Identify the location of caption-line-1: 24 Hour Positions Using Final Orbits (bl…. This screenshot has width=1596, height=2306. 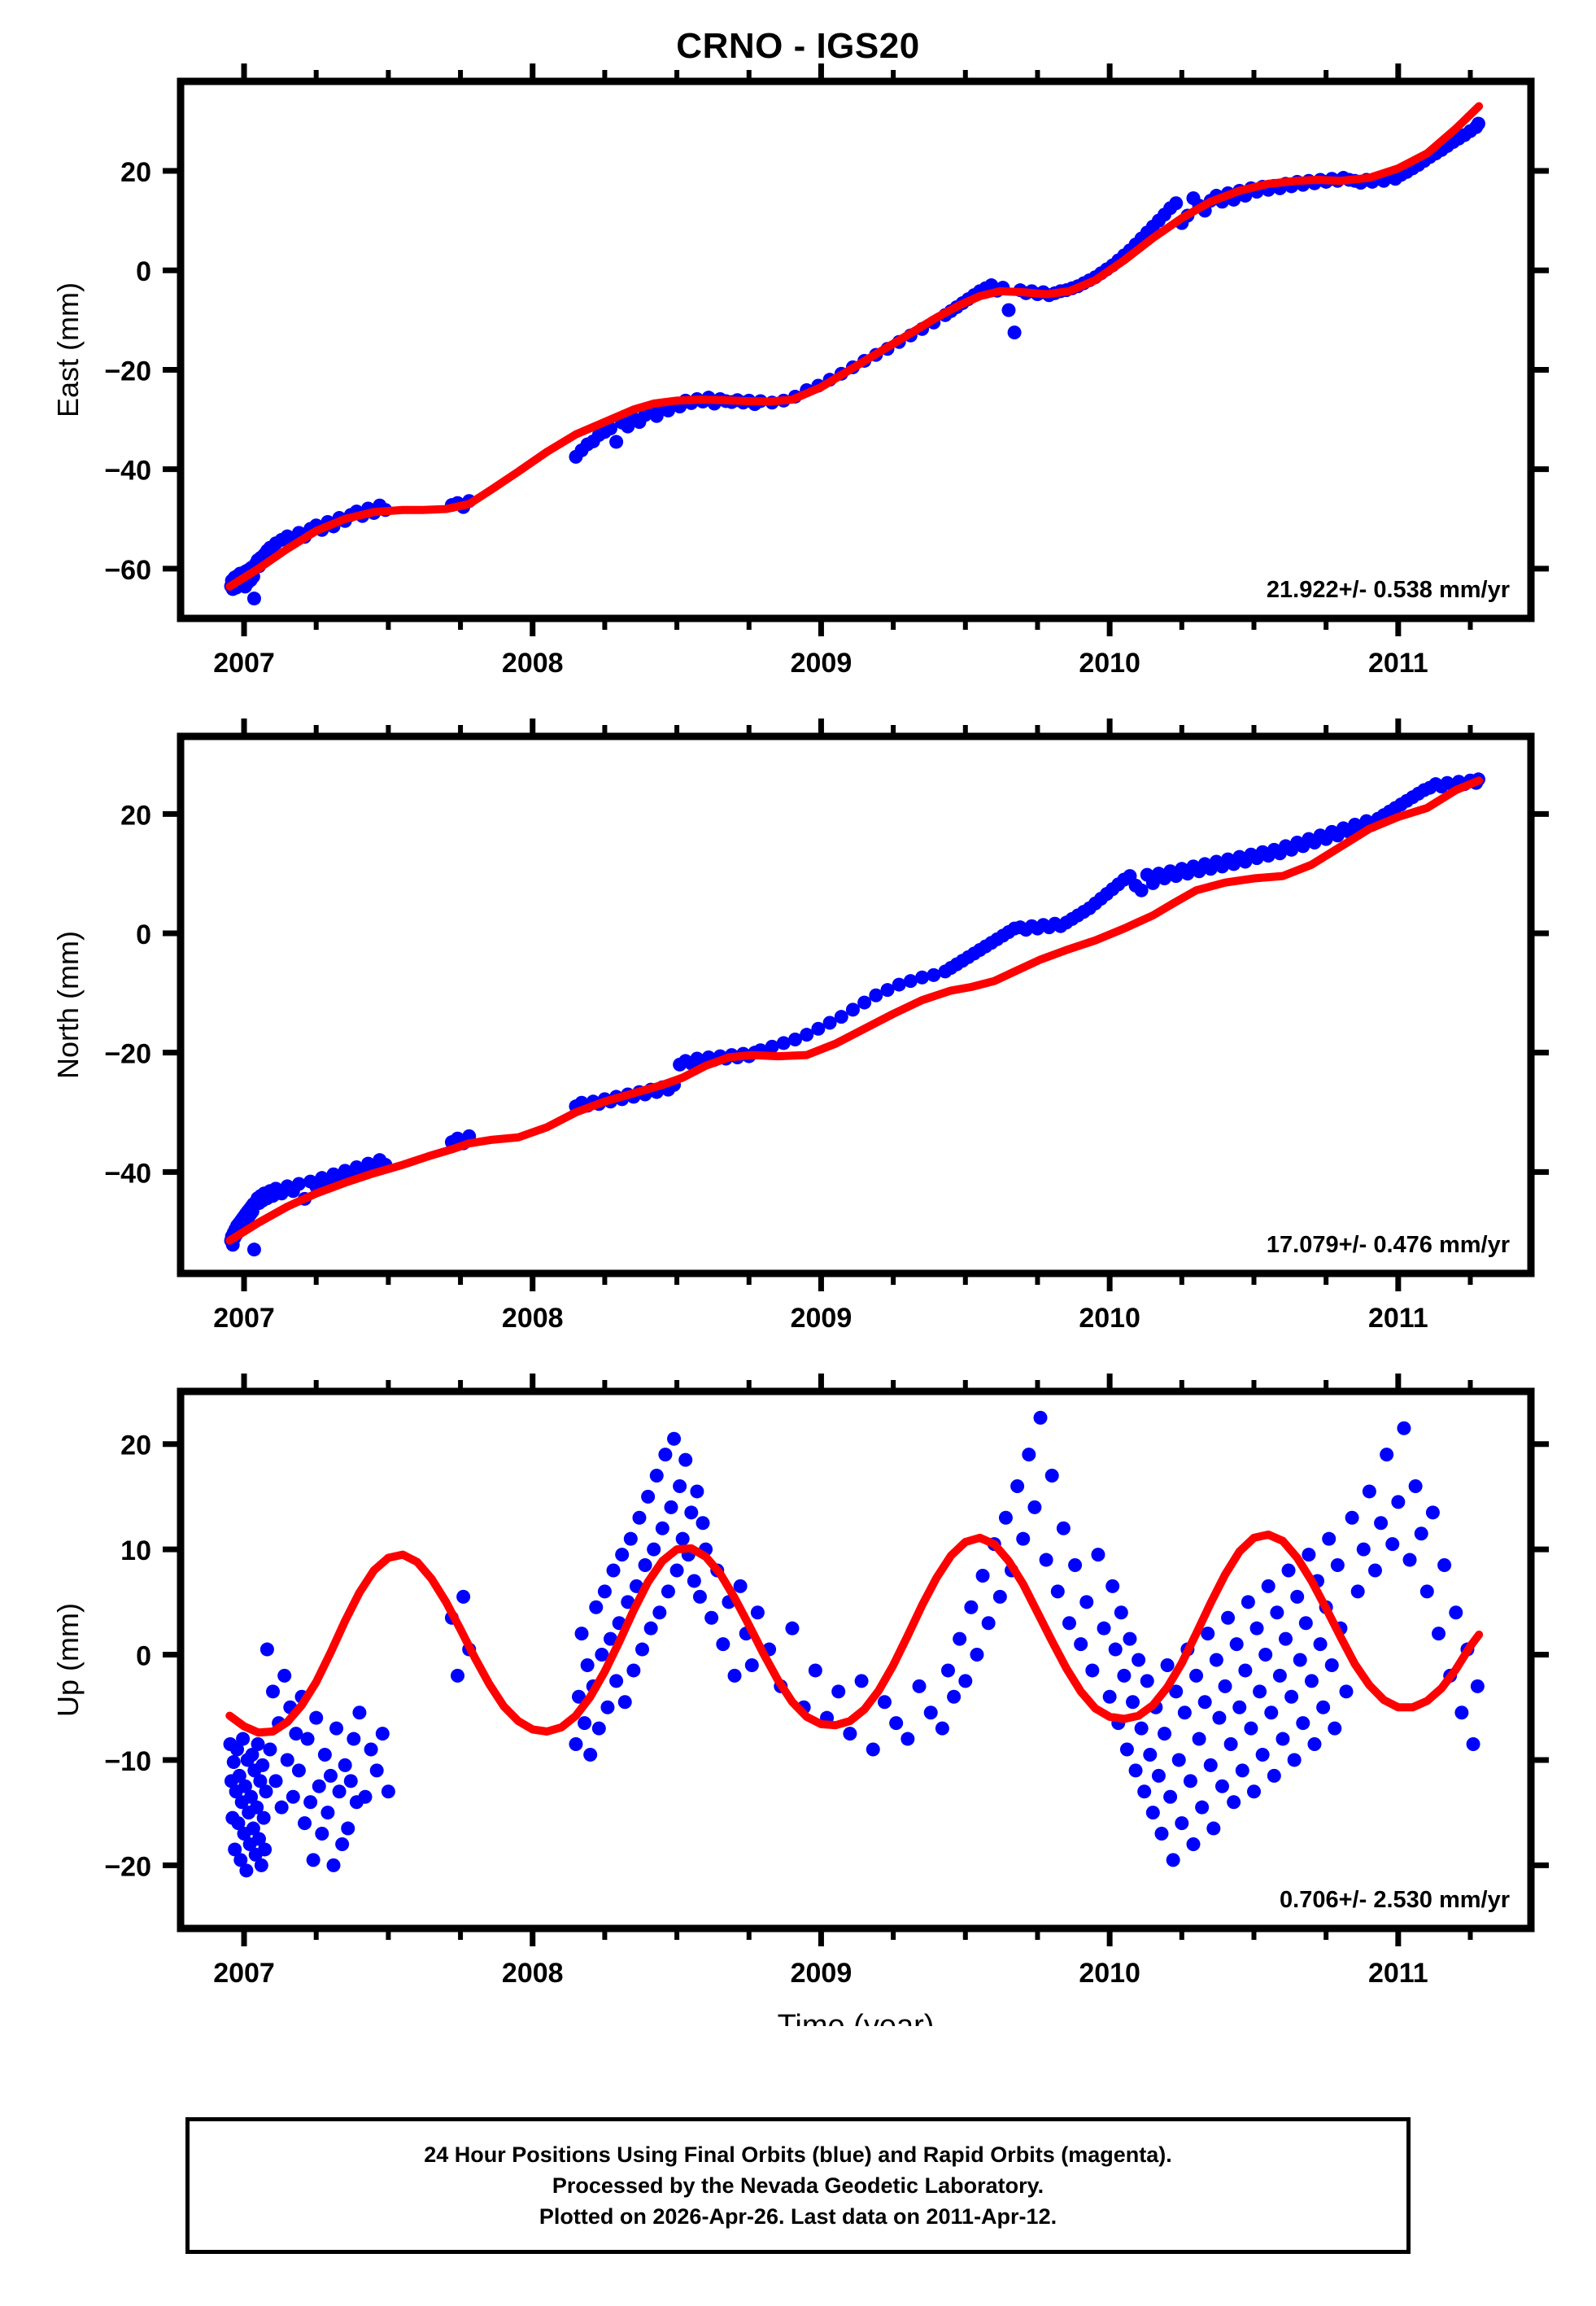
(798, 2154).